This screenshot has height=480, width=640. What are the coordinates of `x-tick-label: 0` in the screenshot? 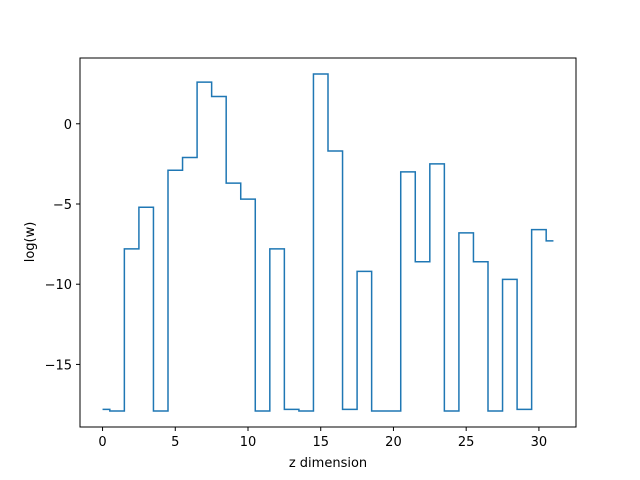 It's located at (102, 442).